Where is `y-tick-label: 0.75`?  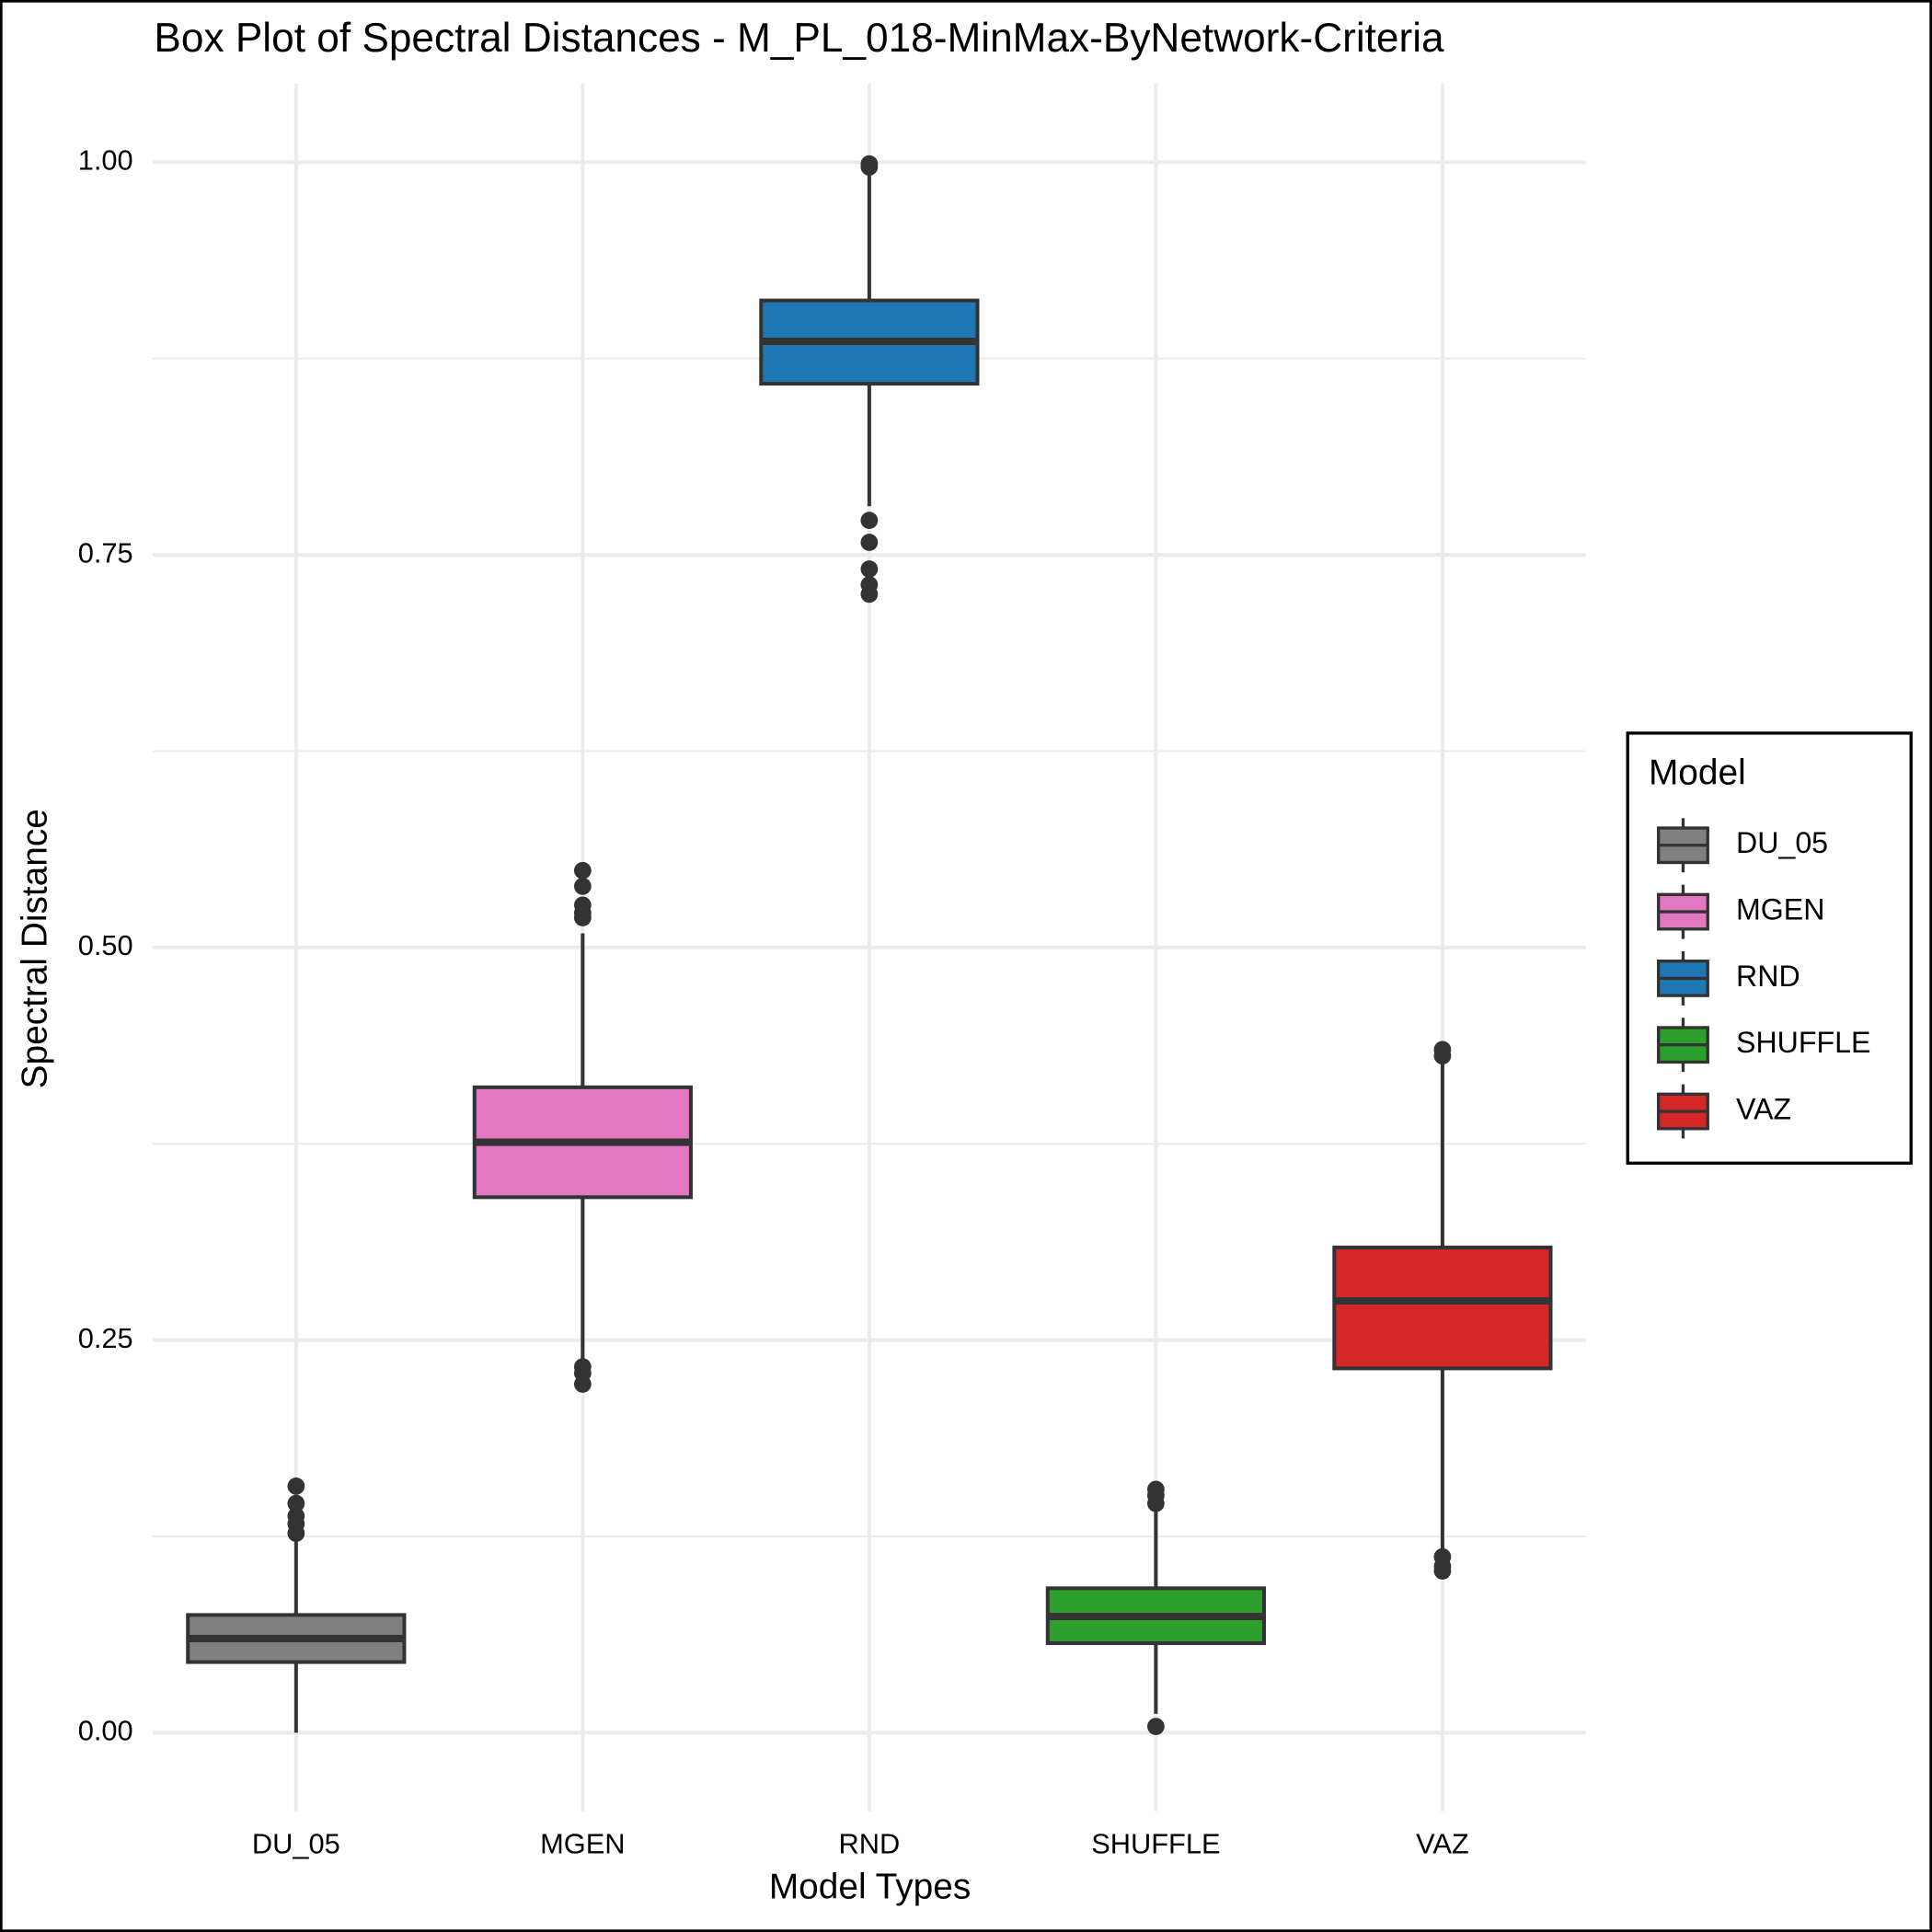 y-tick-label: 0.75 is located at coordinates (105, 552).